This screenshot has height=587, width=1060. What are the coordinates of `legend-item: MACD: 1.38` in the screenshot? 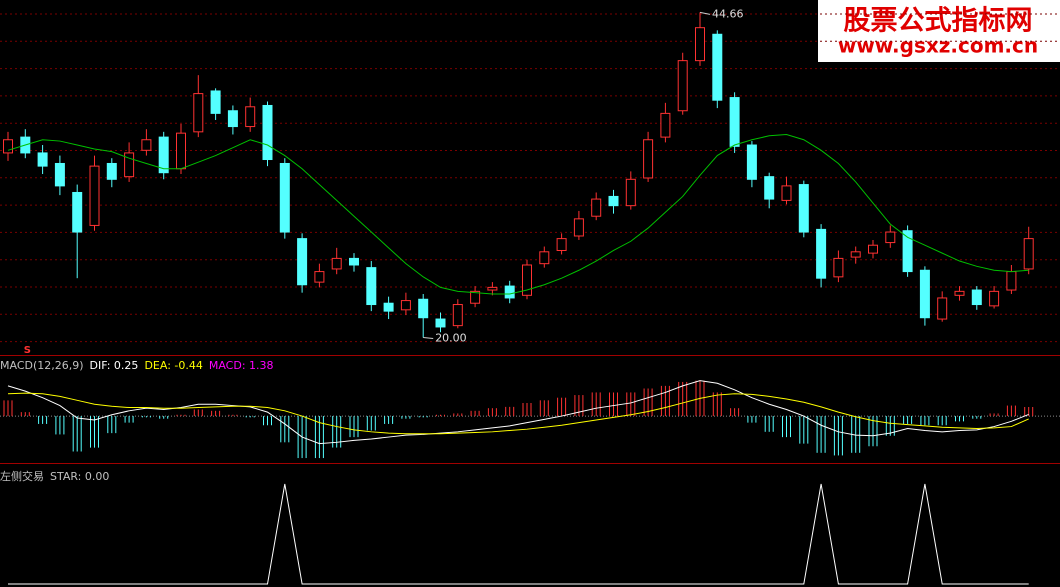 It's located at (241, 365).